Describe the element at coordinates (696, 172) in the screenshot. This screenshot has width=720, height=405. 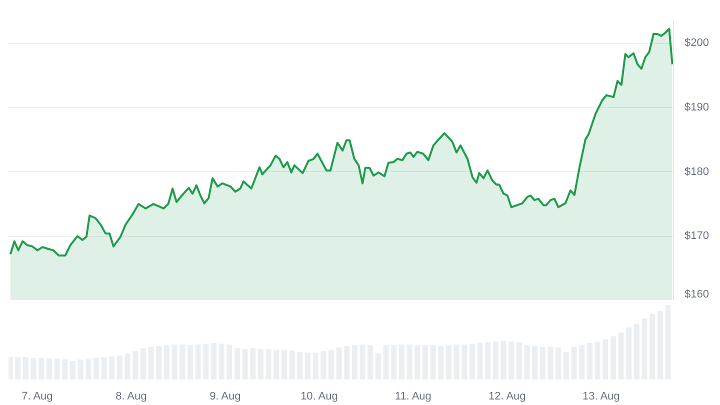
I see `y-tick-label: $180` at that location.